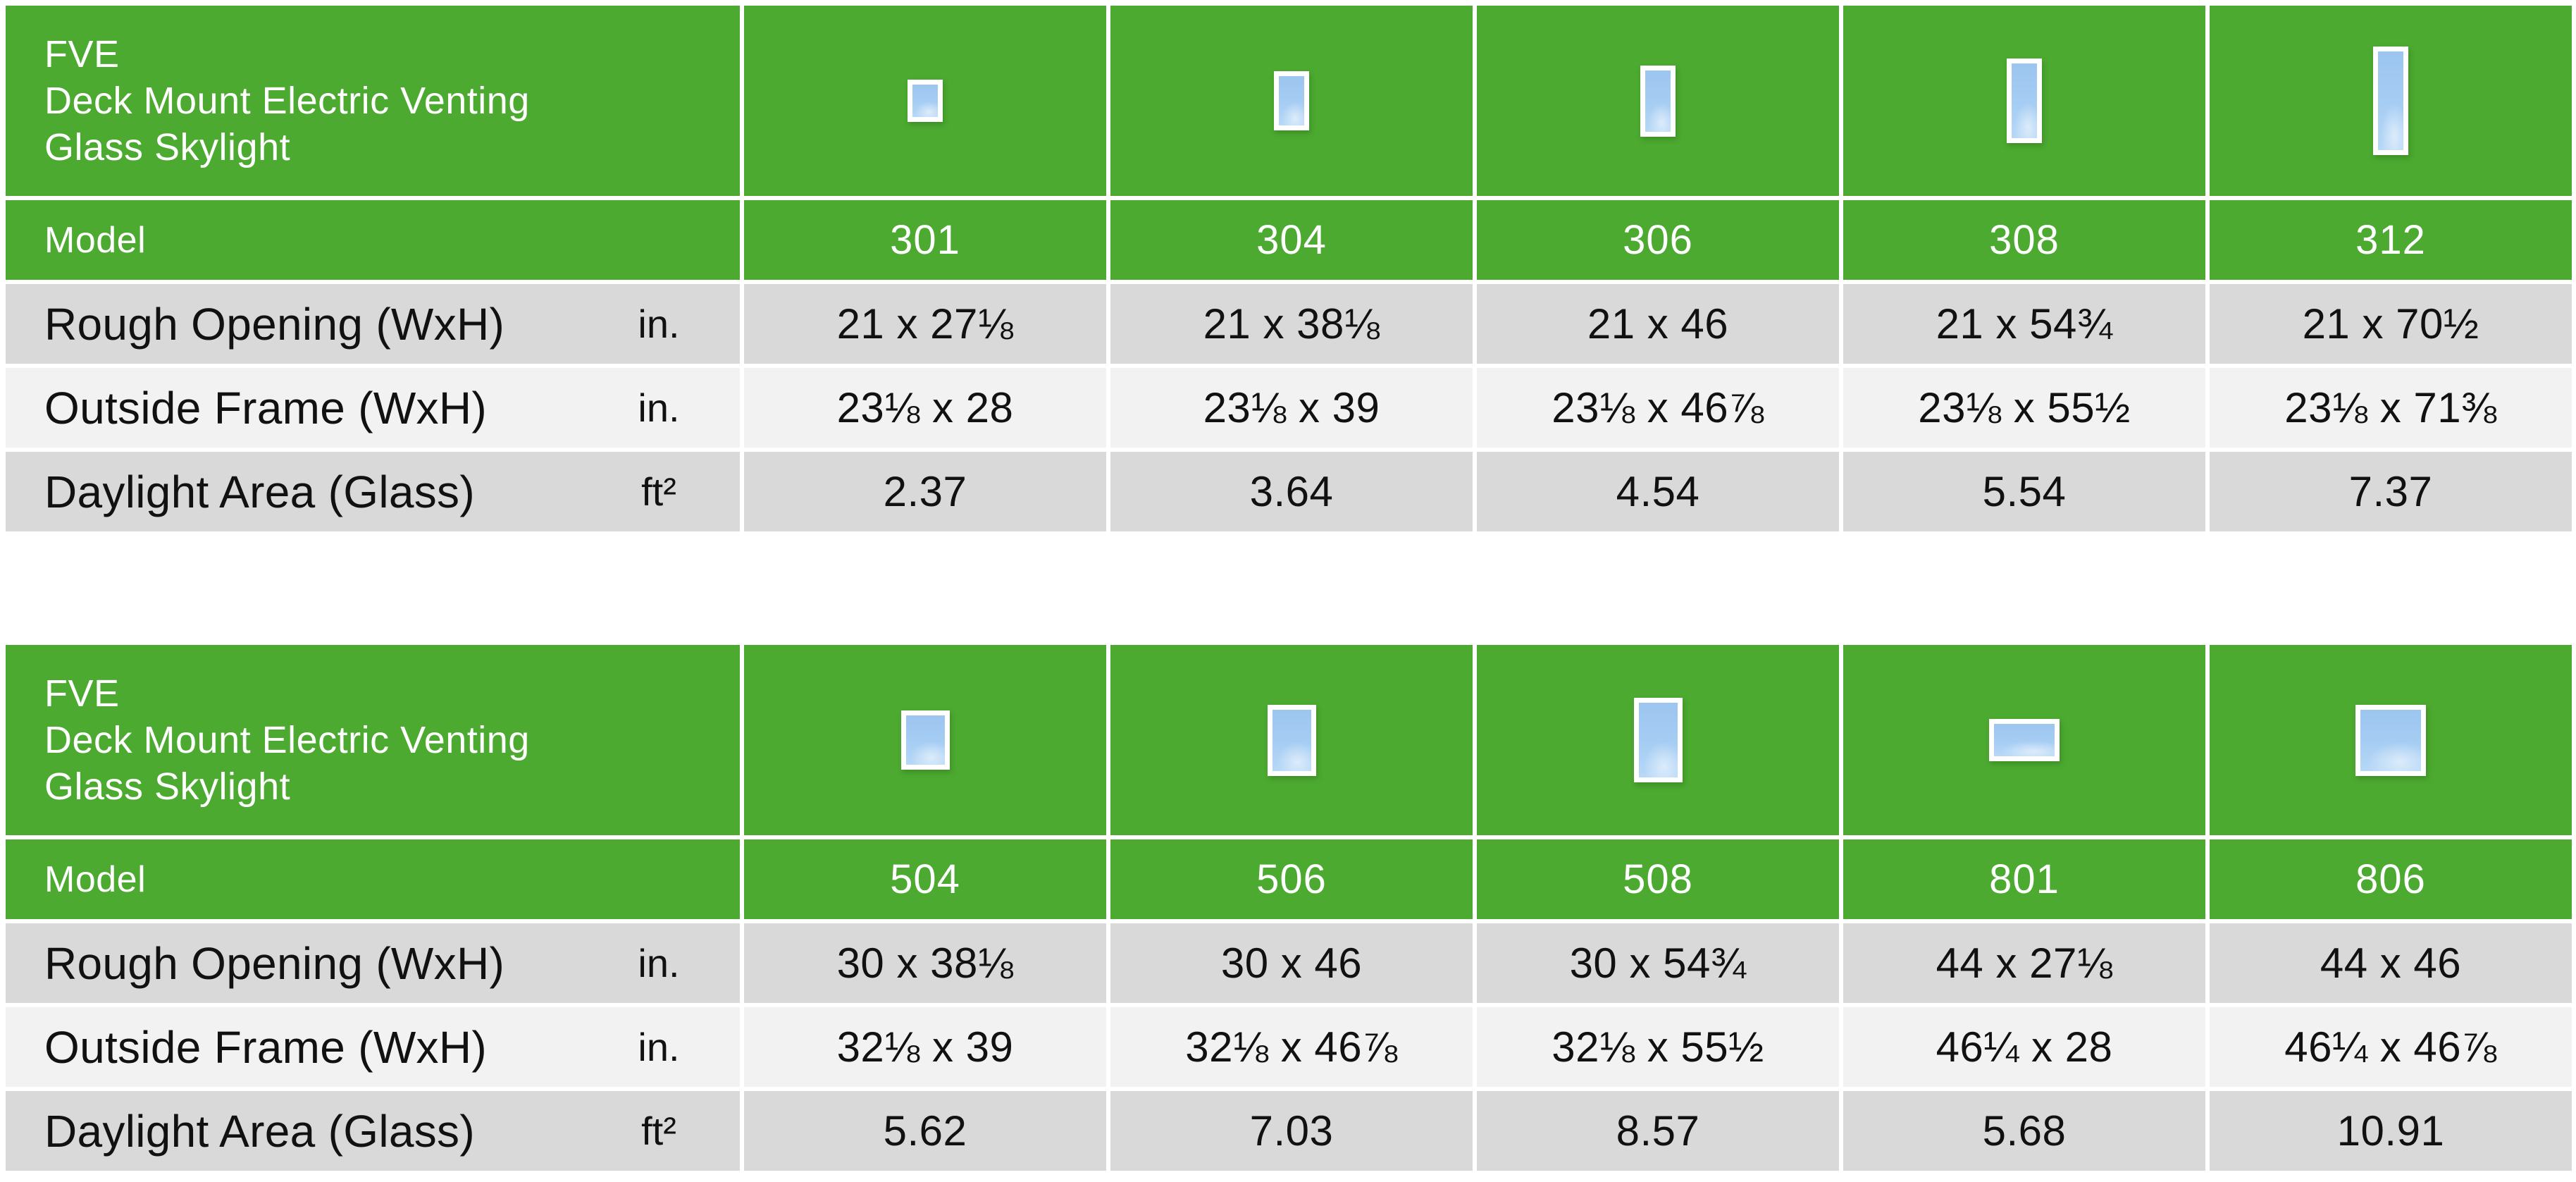 This screenshot has height=1182, width=2576. I want to click on spec-value: 3.64, so click(1291, 491).